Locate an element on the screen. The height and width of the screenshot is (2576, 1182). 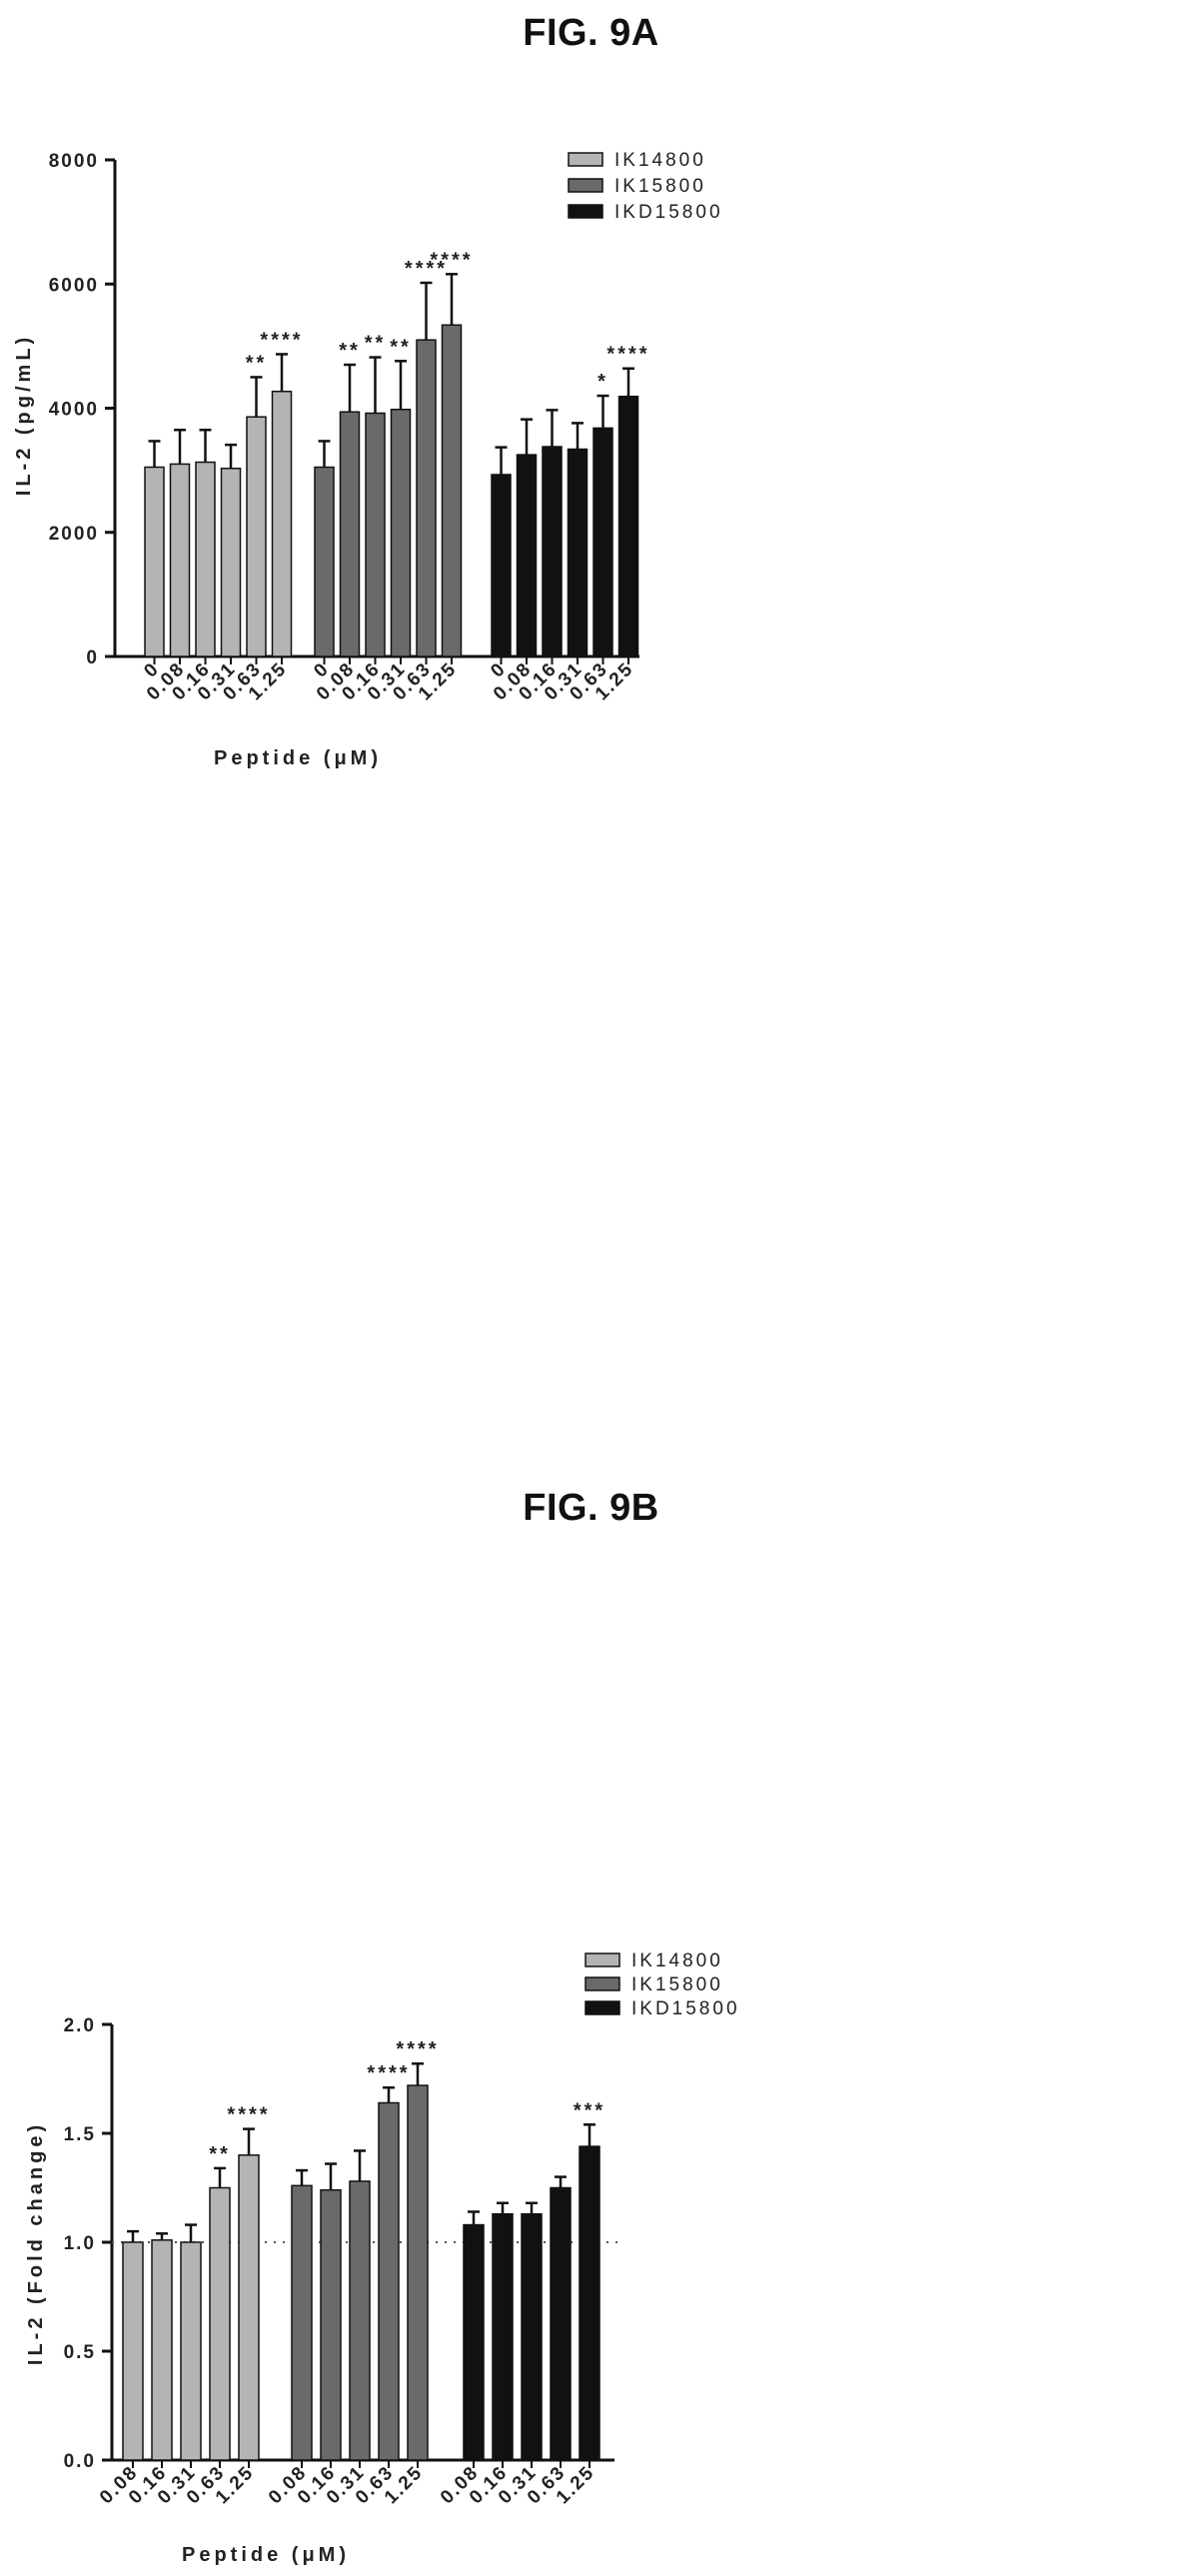
y-tick-label: 8000 is located at coordinates (74, 161).